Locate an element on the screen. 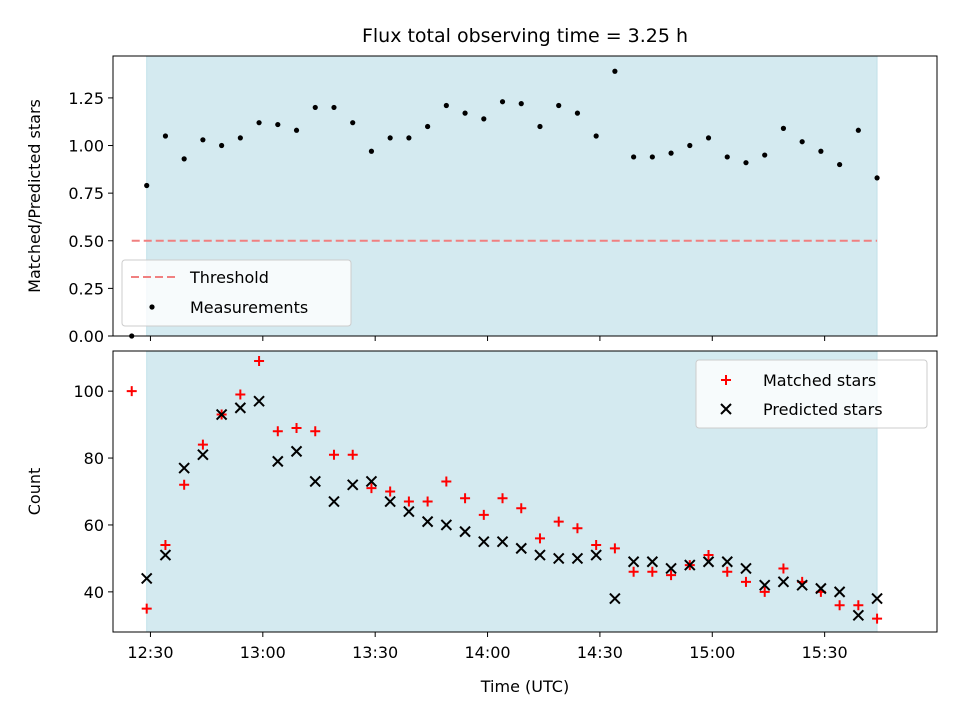  legend-box is located at coordinates (811, 394).